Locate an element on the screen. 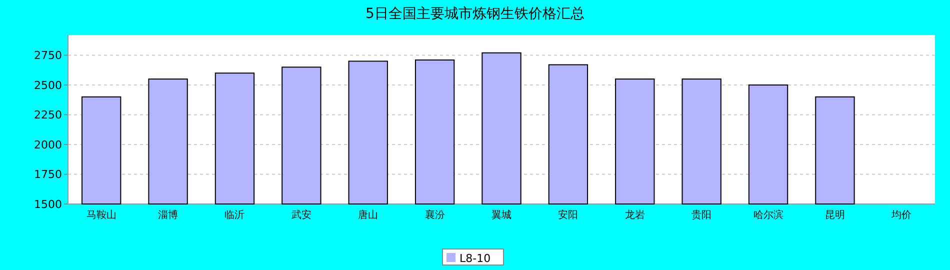  y-tick-label: 1500 is located at coordinates (48, 204).